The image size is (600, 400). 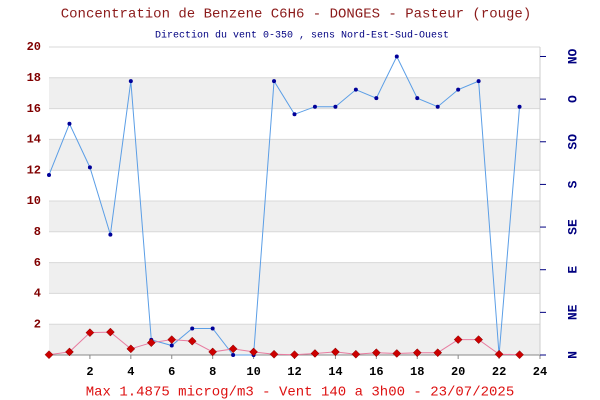 What do you see at coordinates (34, 140) in the screenshot?
I see `y-tick-label: 14` at bounding box center [34, 140].